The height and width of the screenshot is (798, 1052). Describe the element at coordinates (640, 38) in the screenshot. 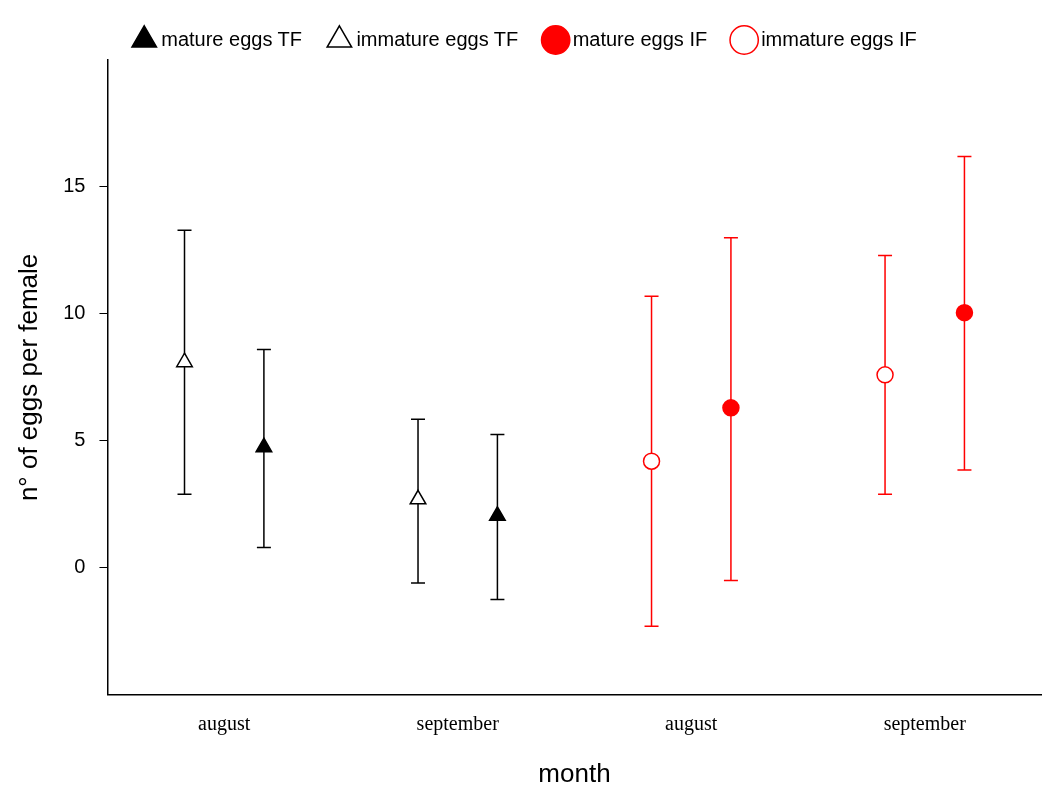

I see `legend-label: mature eggs IF` at that location.